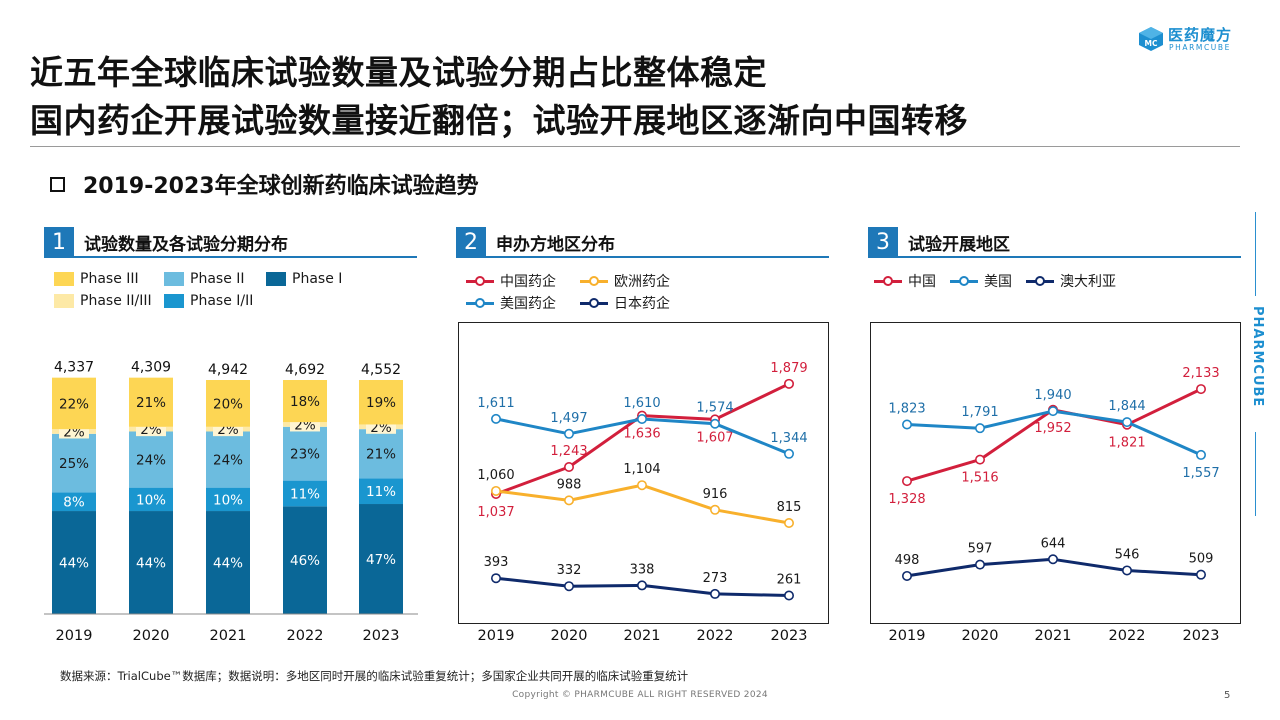  What do you see at coordinates (495, 475) in the screenshot?
I see `data-label: 1,060` at bounding box center [495, 475].